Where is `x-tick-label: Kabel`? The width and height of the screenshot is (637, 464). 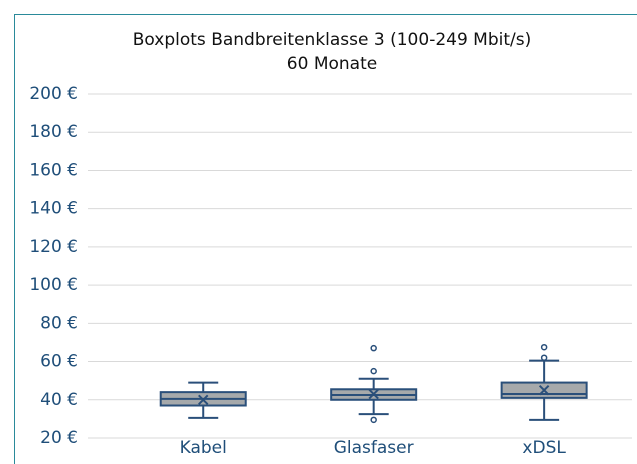
x-tick-label: Kabel is located at coordinates (203, 448).